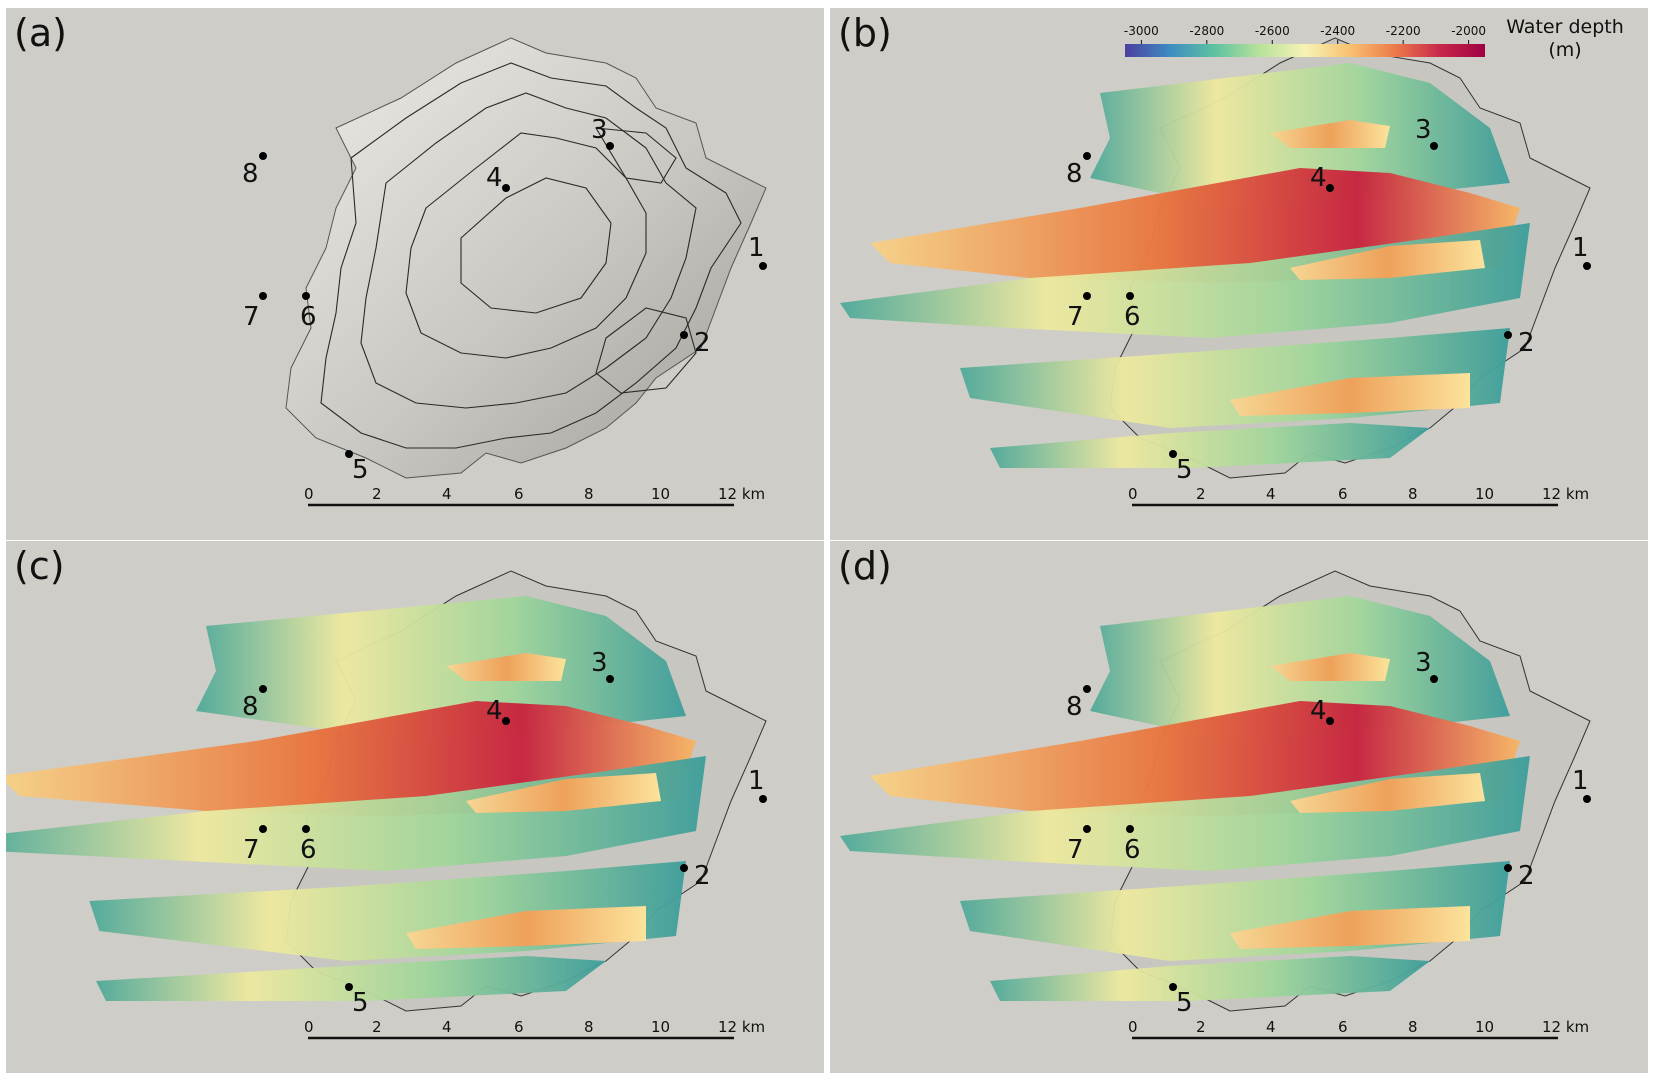  I want to click on colorbar-ramp, so click(1305, 50).